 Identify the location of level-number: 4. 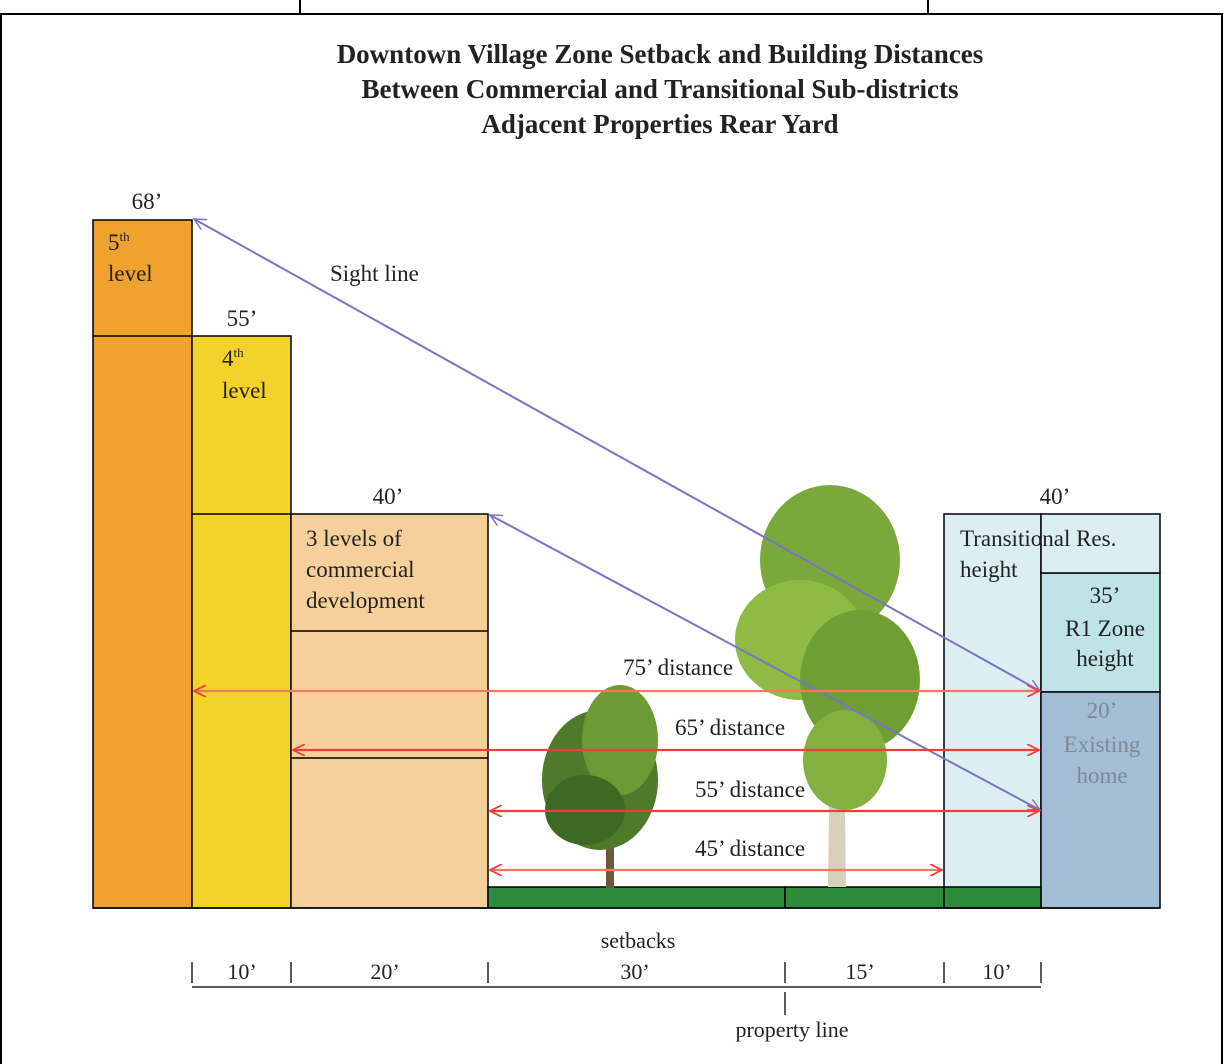
(228, 358).